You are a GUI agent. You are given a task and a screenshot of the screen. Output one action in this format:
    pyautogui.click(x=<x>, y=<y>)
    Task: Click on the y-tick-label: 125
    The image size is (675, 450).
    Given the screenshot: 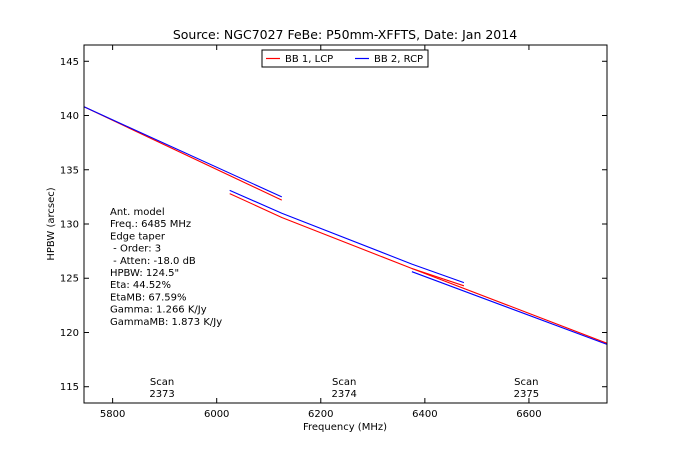 What is the action you would take?
    pyautogui.click(x=69, y=279)
    